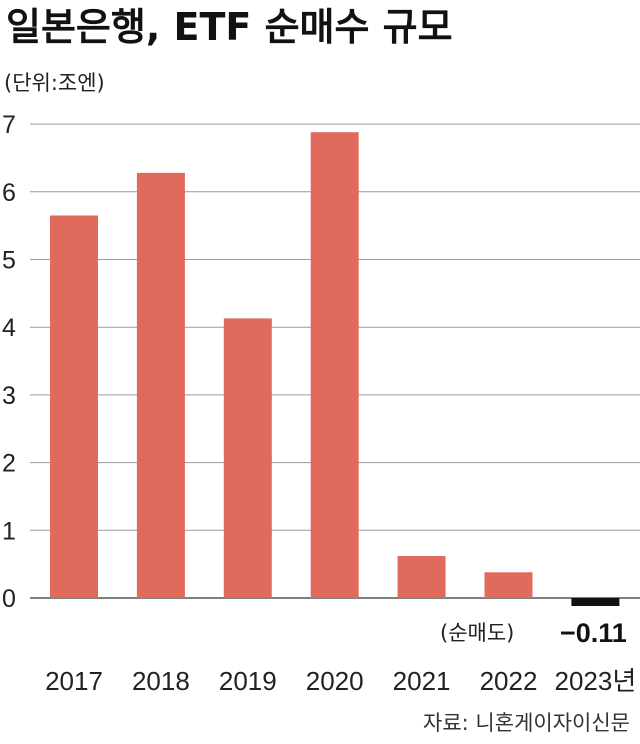 This screenshot has height=744, width=640. I want to click on x-tick-label: 2019, so click(248, 681).